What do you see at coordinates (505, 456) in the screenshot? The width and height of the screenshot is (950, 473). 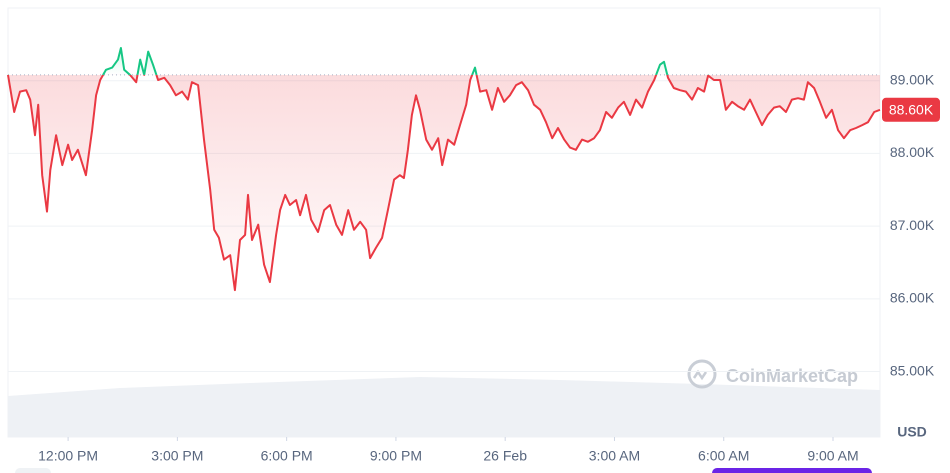 I see `x-tick-label: 26 Feb` at bounding box center [505, 456].